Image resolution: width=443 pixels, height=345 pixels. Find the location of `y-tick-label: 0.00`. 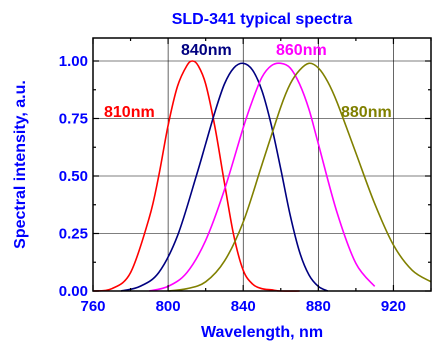

y-tick-label: 0.00 is located at coordinates (73, 291).